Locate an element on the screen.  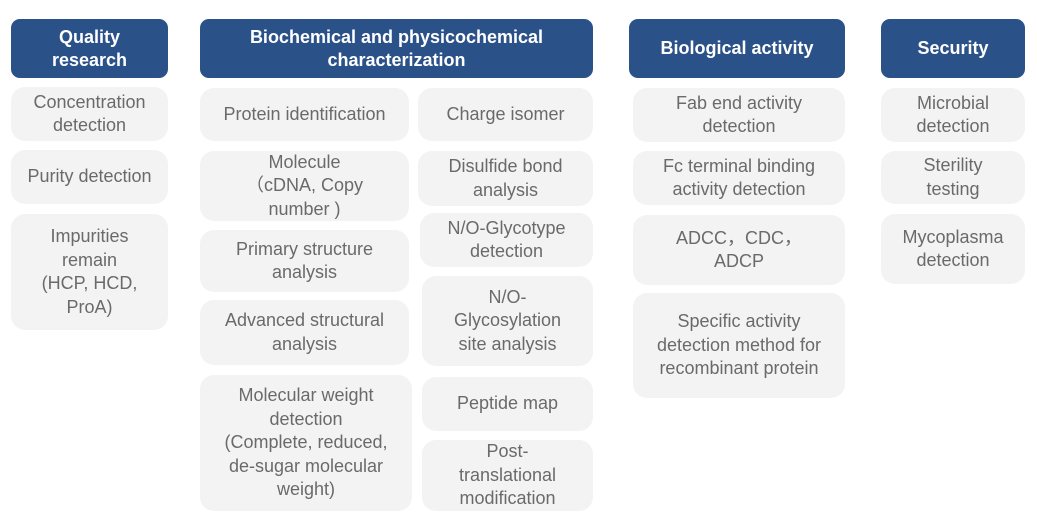
item-impurities-remain: Impurities remain (HCP, HCD, ProA) is located at coordinates (89, 272).